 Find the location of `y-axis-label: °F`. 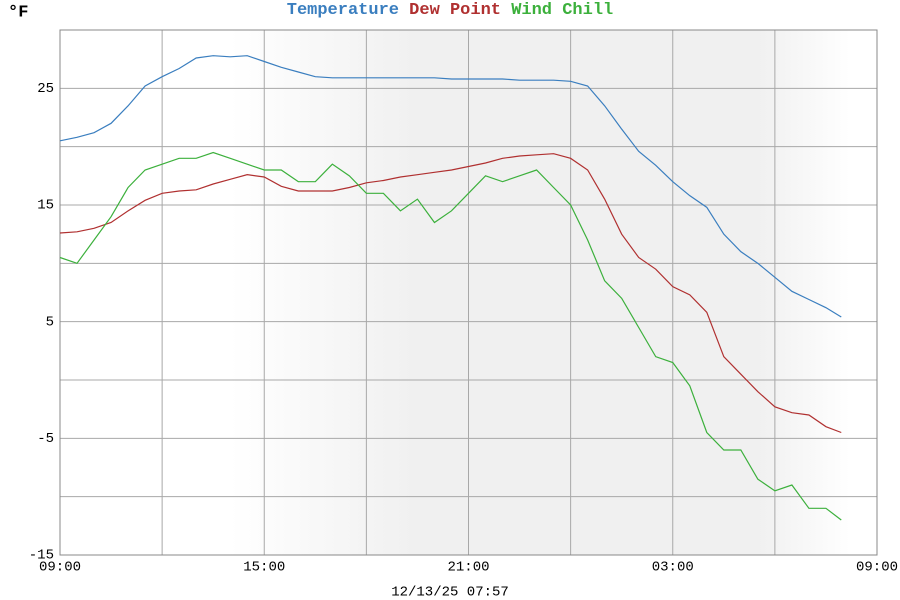

y-axis-label: °F is located at coordinates (18, 12).